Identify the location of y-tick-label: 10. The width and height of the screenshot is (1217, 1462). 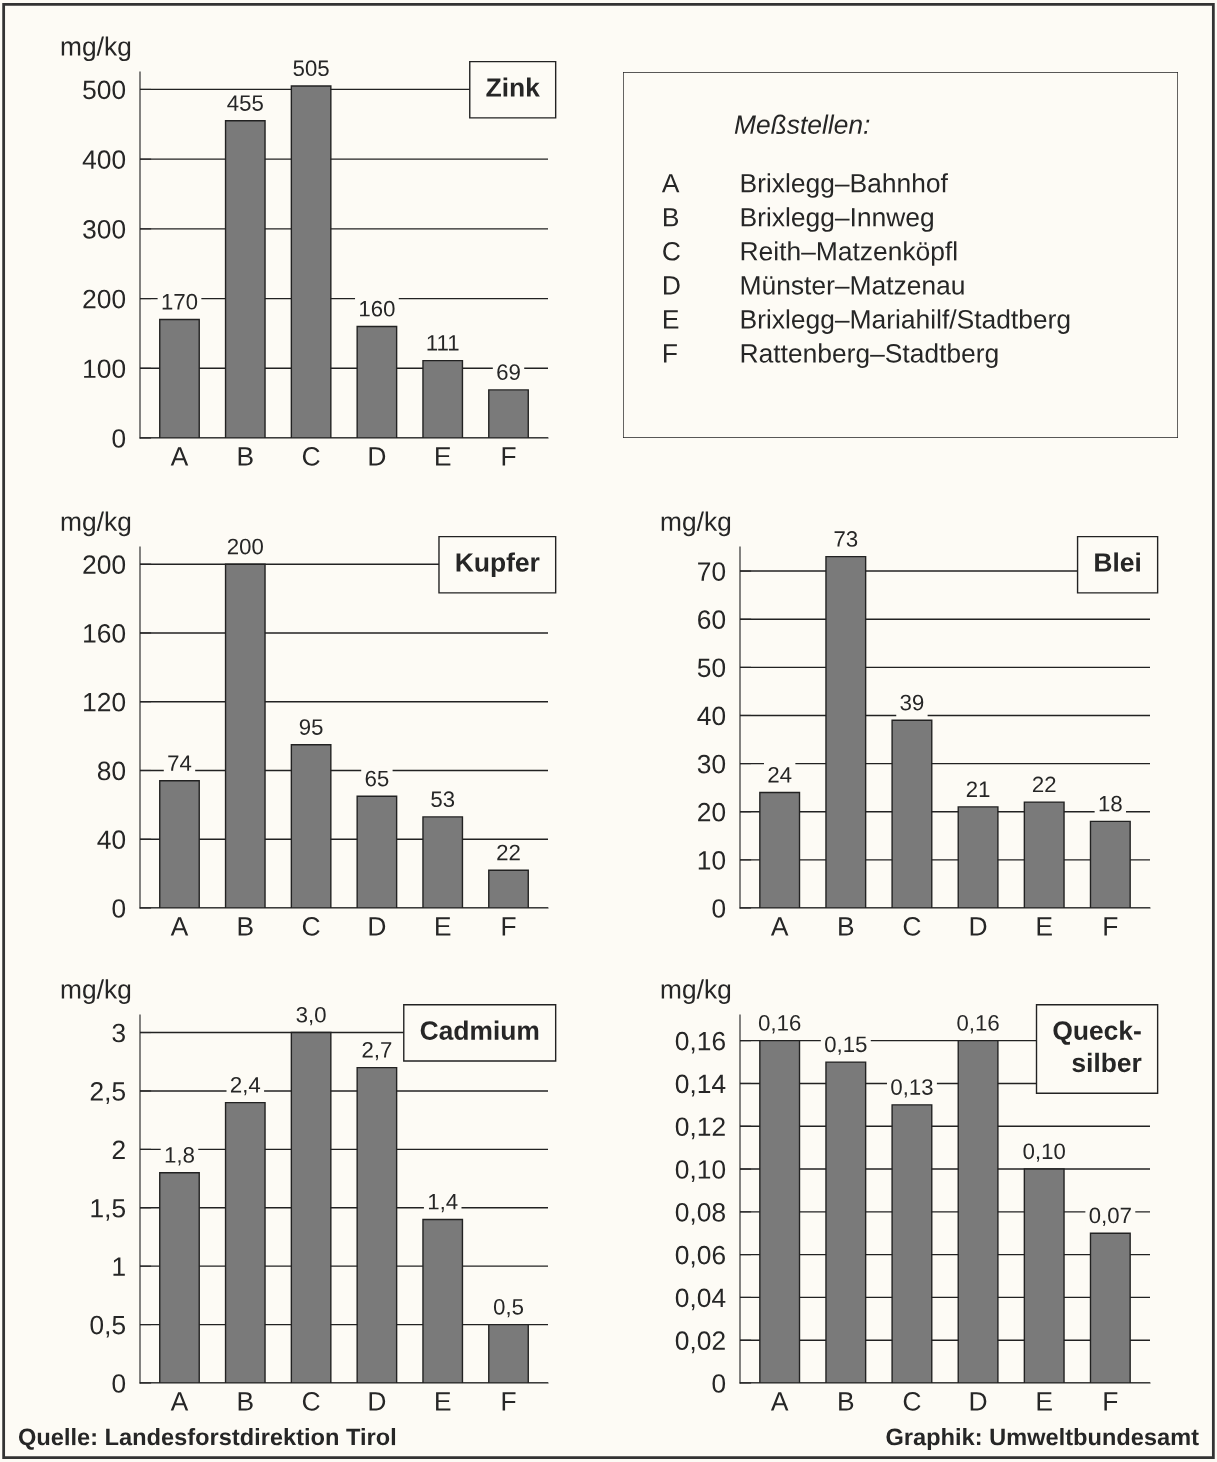
(712, 860).